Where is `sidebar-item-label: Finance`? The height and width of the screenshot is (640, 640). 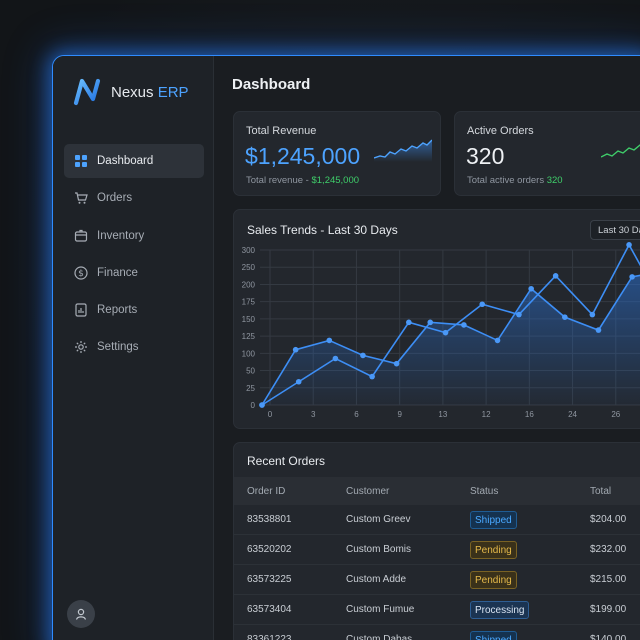 sidebar-item-label: Finance is located at coordinates (117, 272).